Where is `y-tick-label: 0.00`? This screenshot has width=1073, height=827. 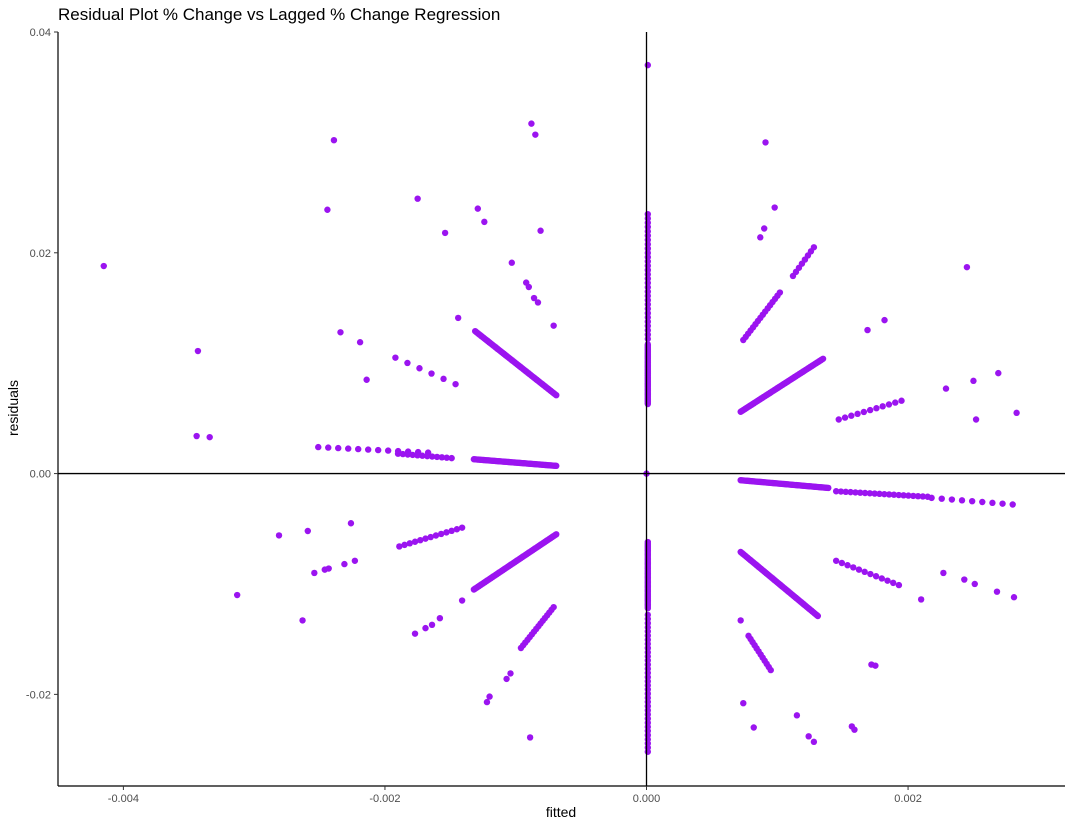
y-tick-label: 0.00 is located at coordinates (40, 475).